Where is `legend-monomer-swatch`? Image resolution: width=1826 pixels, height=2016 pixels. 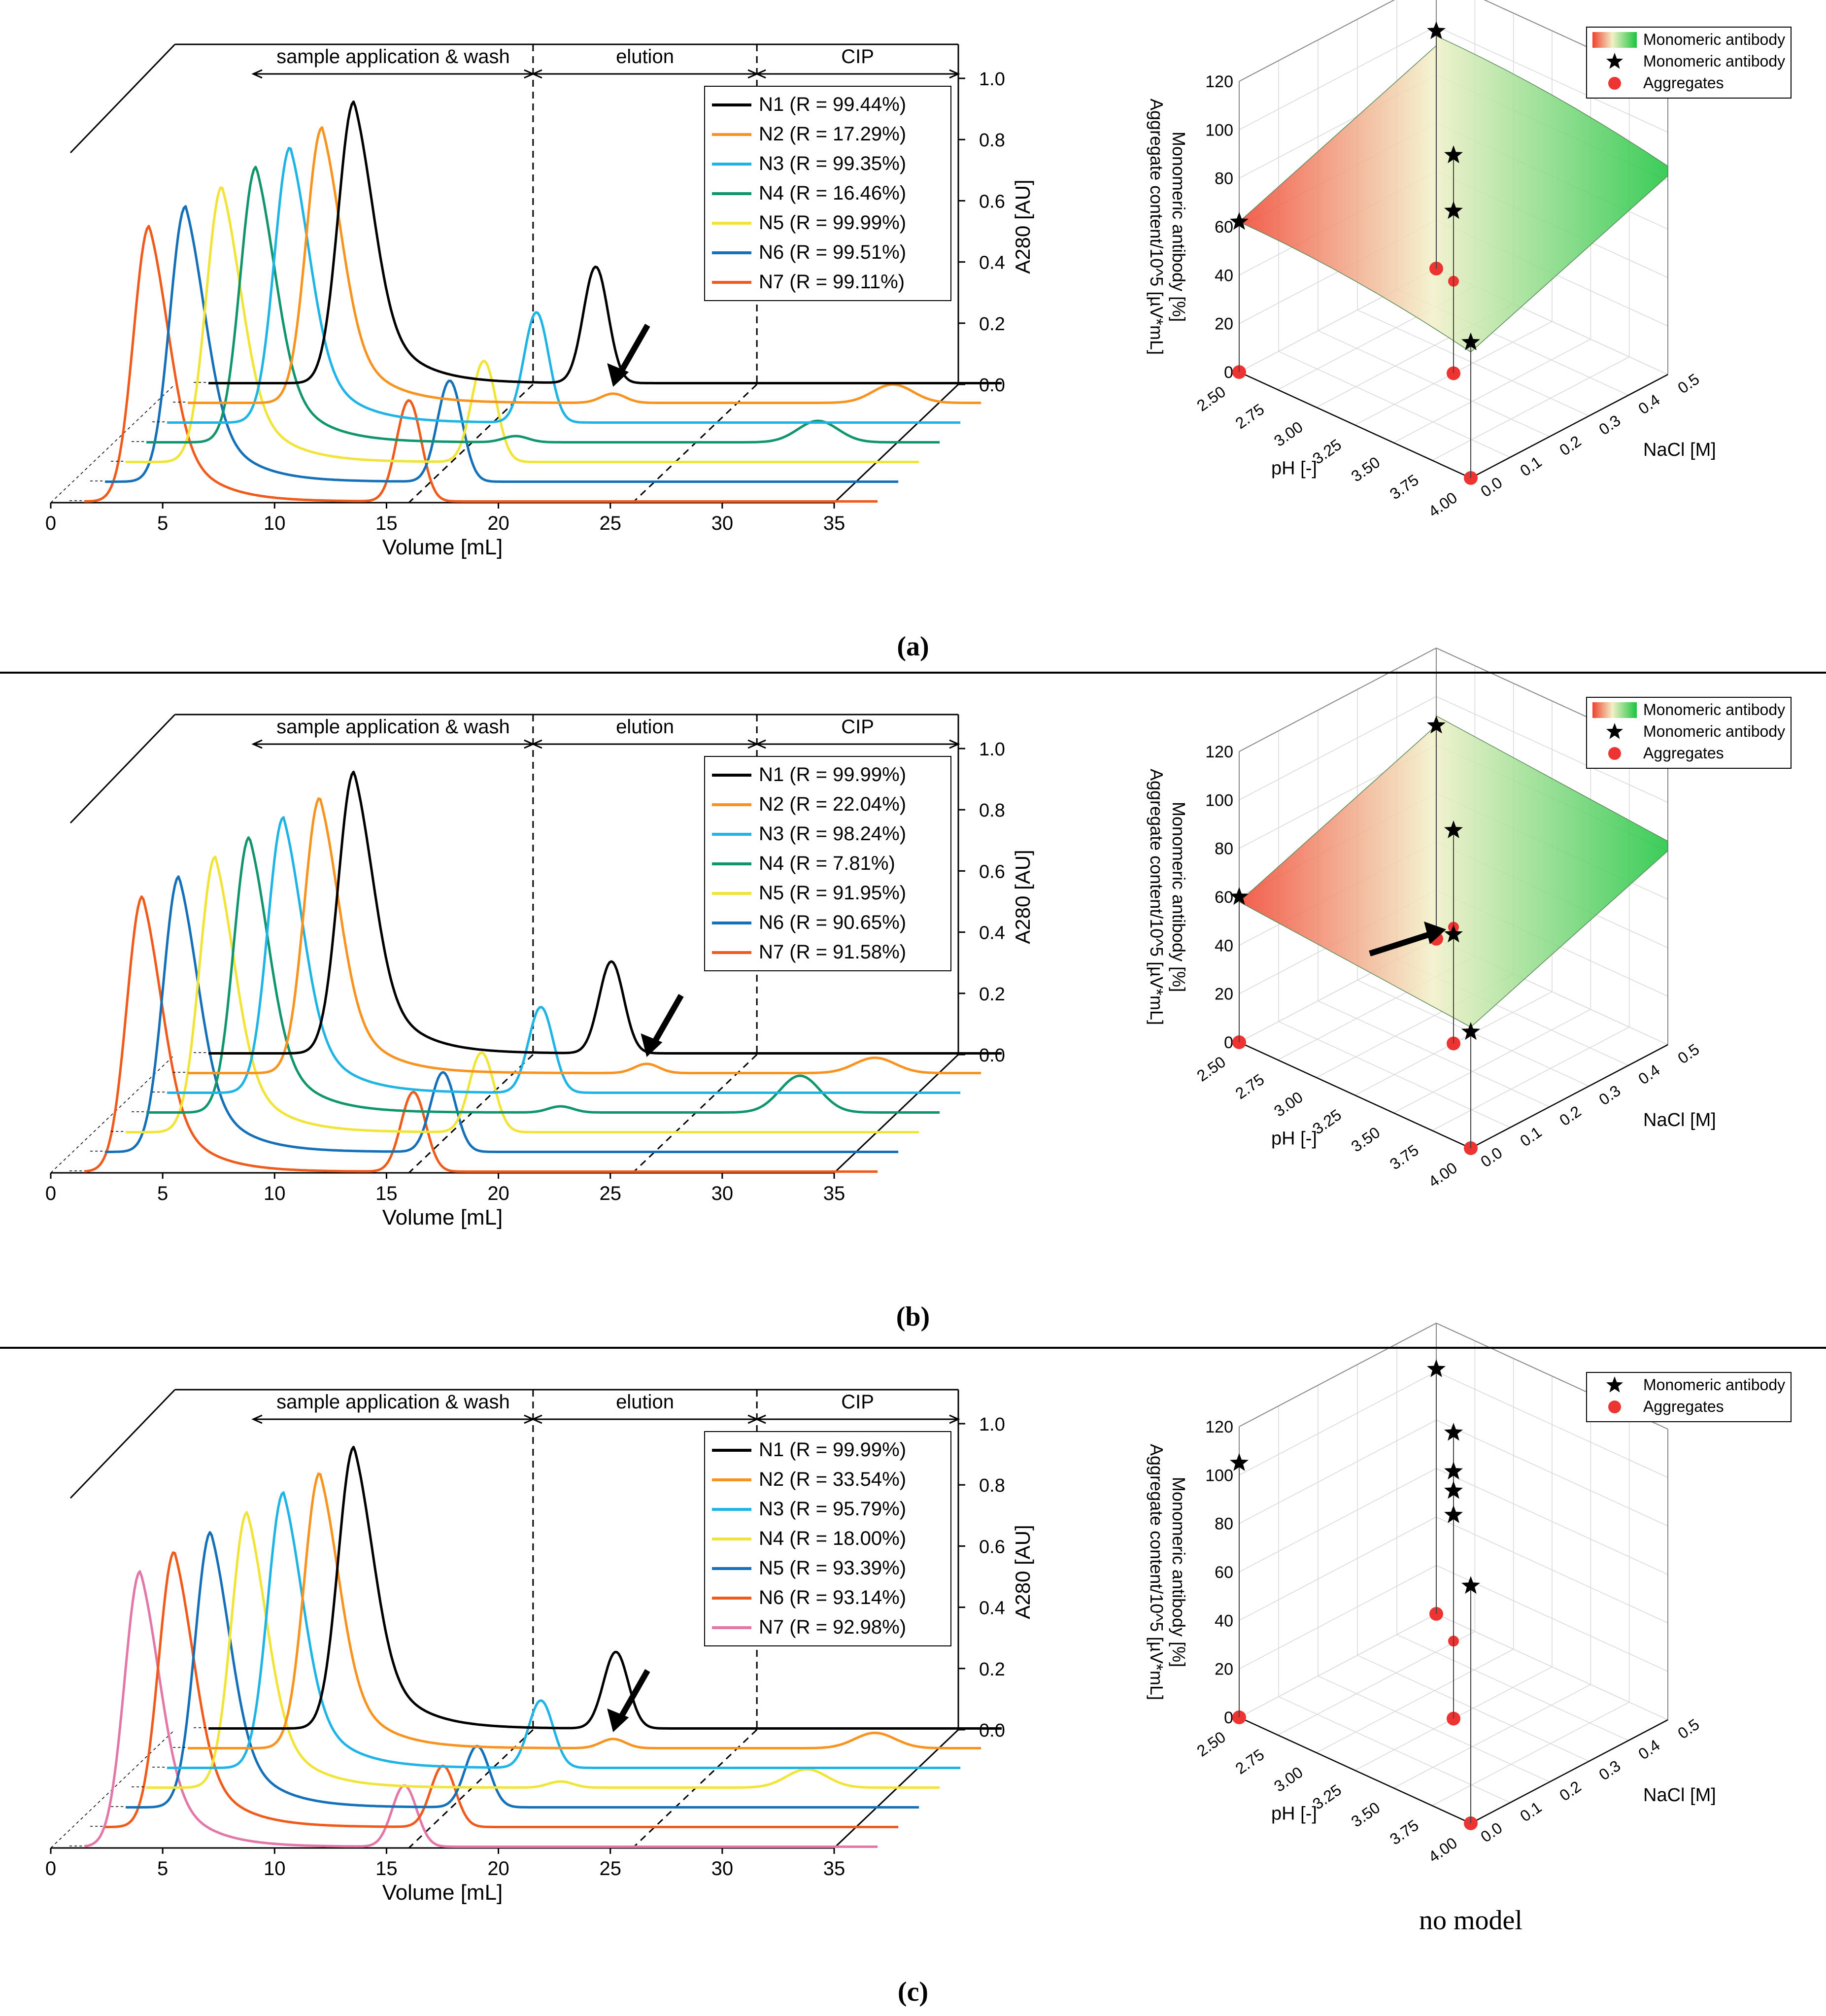 legend-monomer-swatch is located at coordinates (1614, 61).